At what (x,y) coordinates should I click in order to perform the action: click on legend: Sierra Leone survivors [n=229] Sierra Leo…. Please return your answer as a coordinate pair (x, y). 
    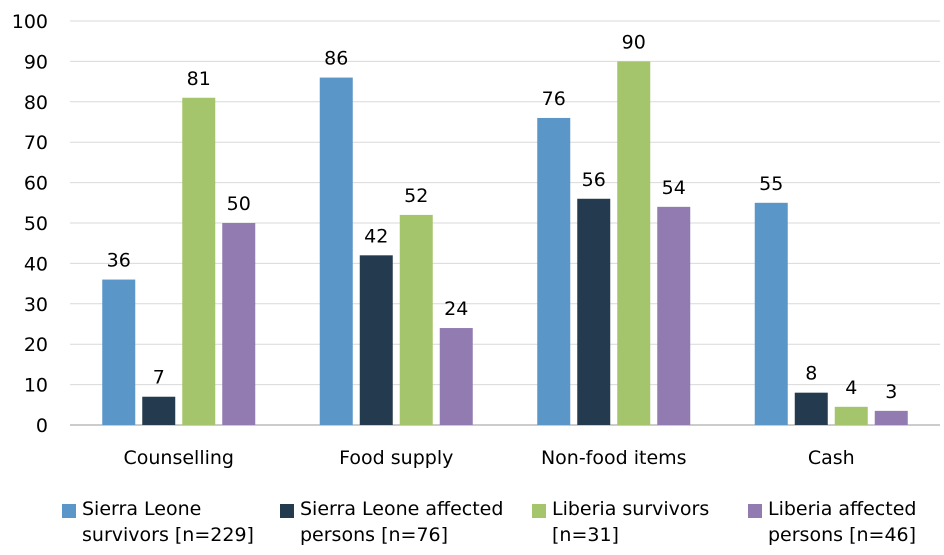
    Looking at the image, I should click on (472, 525).